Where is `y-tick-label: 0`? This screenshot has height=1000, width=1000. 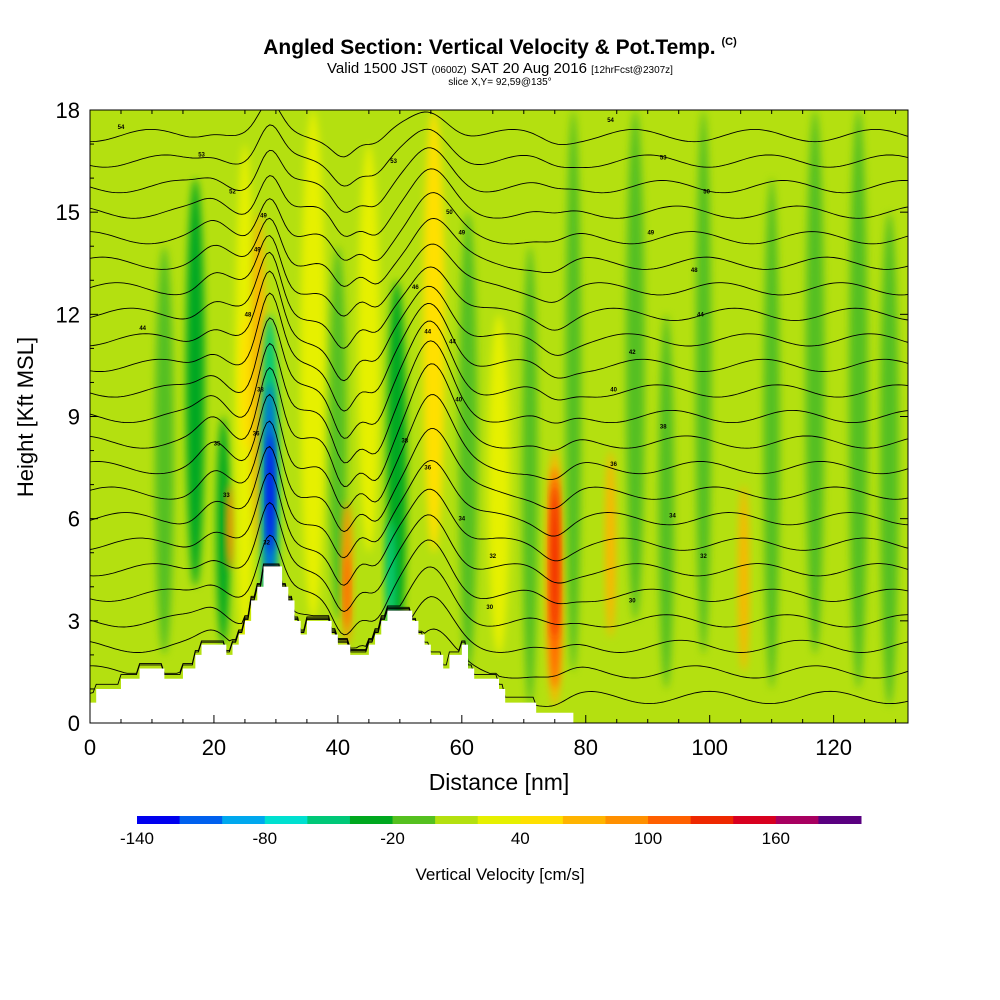 y-tick-label: 0 is located at coordinates (74, 723).